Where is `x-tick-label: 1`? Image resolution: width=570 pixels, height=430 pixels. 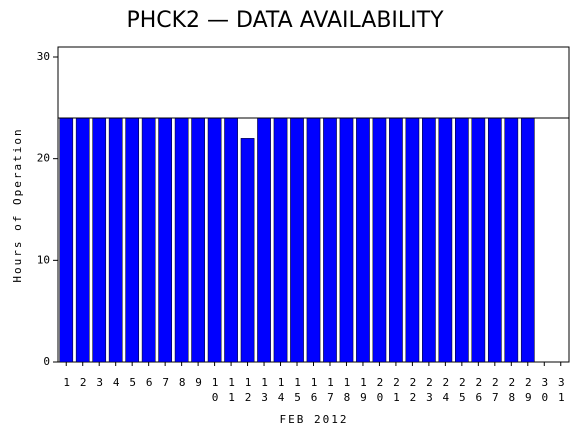 x-tick-label: 1 is located at coordinates (66, 383).